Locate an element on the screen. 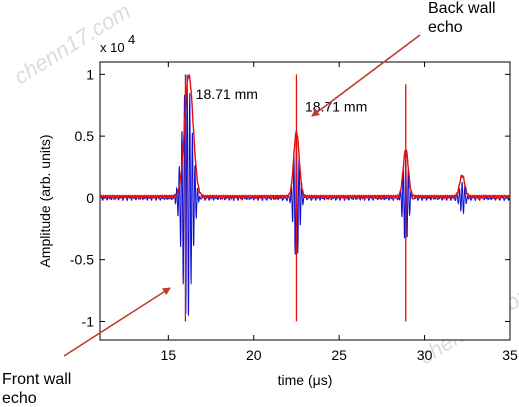 This screenshot has height=407, width=519. y-tick-label: -0.5 is located at coordinates (82, 260).